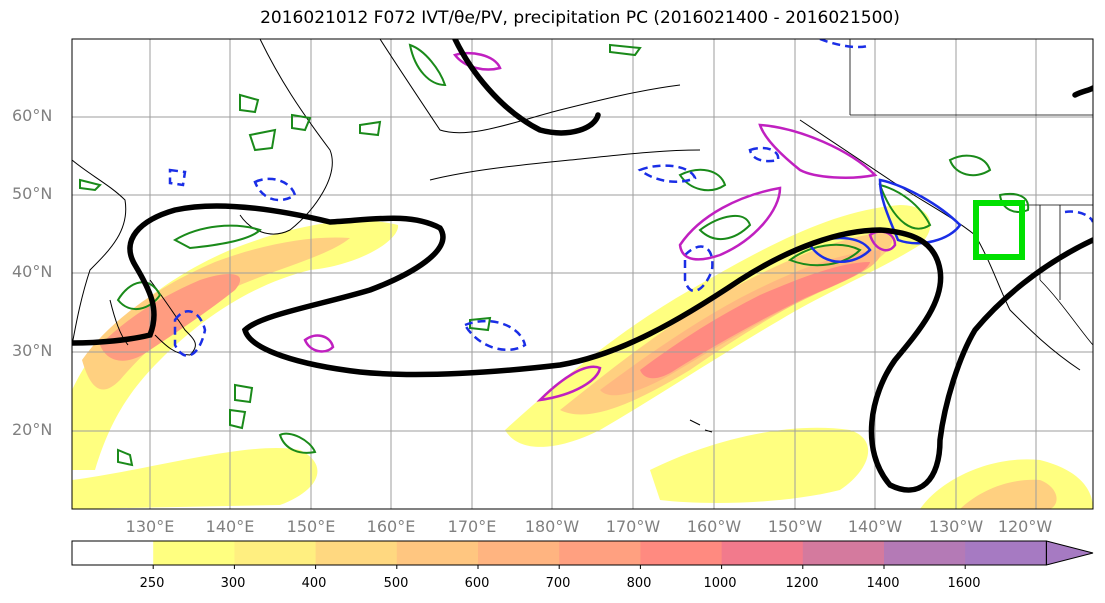 Image resolution: width=1105 pixels, height=603 pixels. Describe the element at coordinates (964, 583) in the screenshot. I see `colorbar-tick-label: 1600` at that location.